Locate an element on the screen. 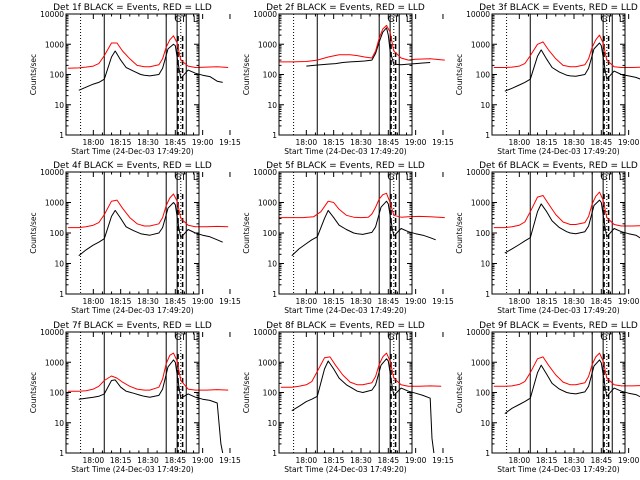 The image size is (640, 480). panel-title: Det 6f BLACK = Events, RED = LLD is located at coordinates (558, 166).